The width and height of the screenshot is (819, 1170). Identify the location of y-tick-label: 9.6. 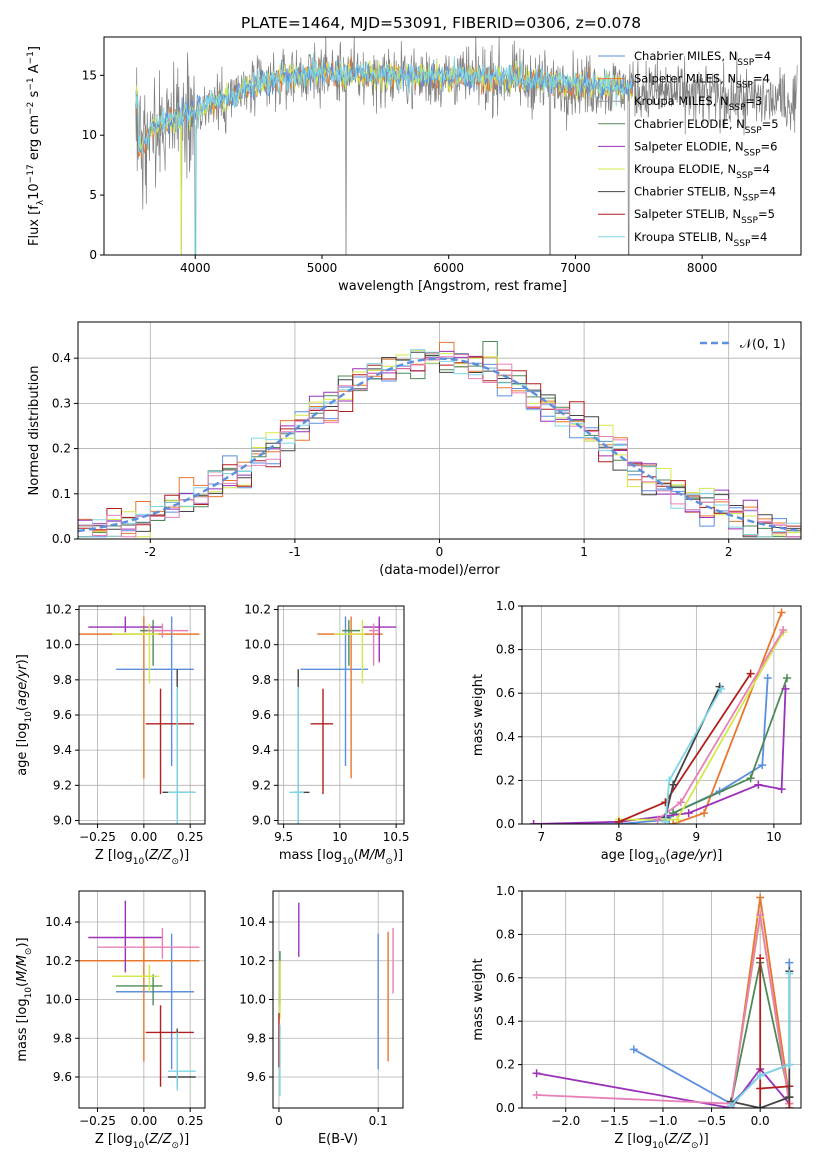
(62, 1077).